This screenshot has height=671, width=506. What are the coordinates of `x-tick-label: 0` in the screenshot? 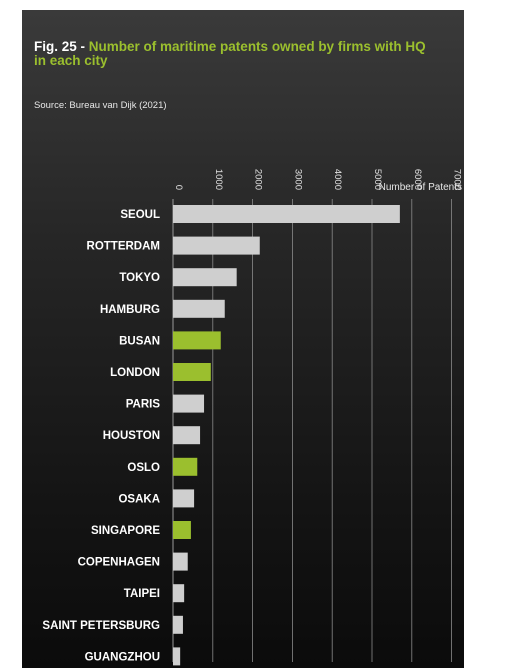 It's located at (178, 187).